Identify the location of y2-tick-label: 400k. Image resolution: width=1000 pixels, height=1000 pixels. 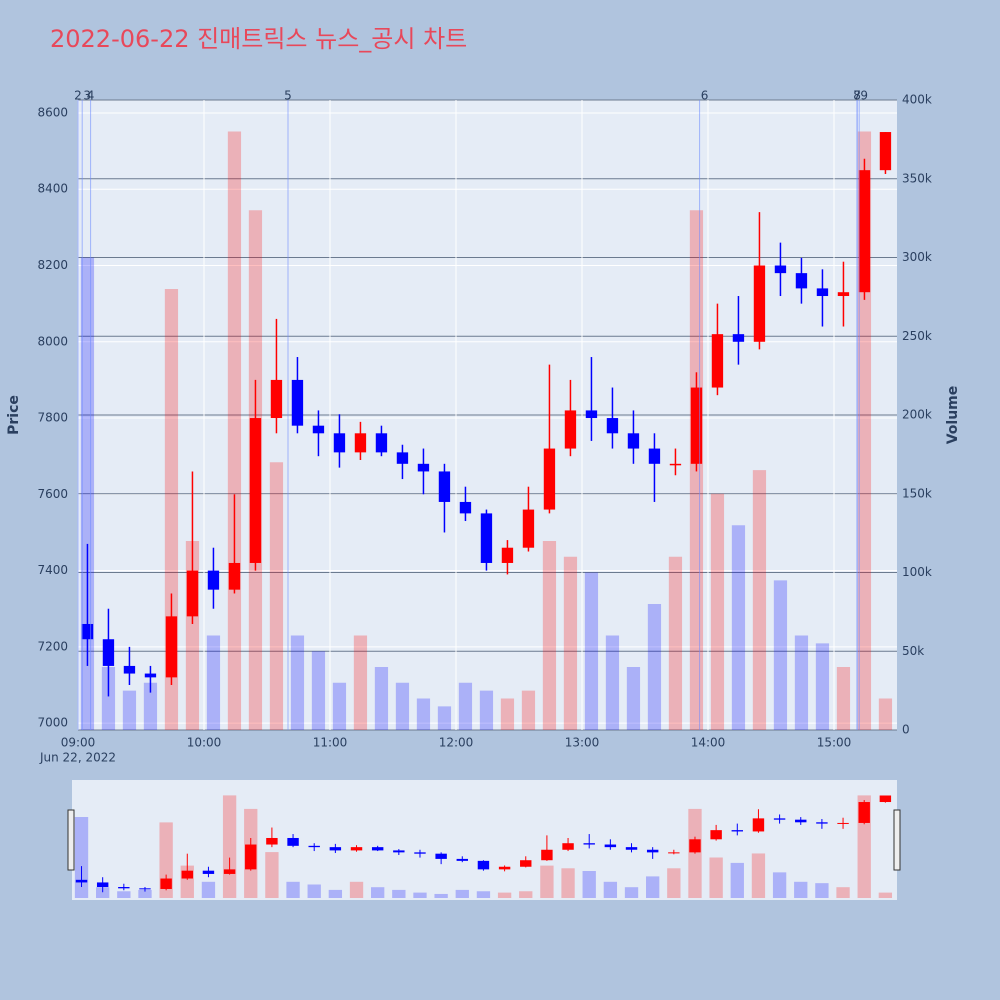
(917, 100).